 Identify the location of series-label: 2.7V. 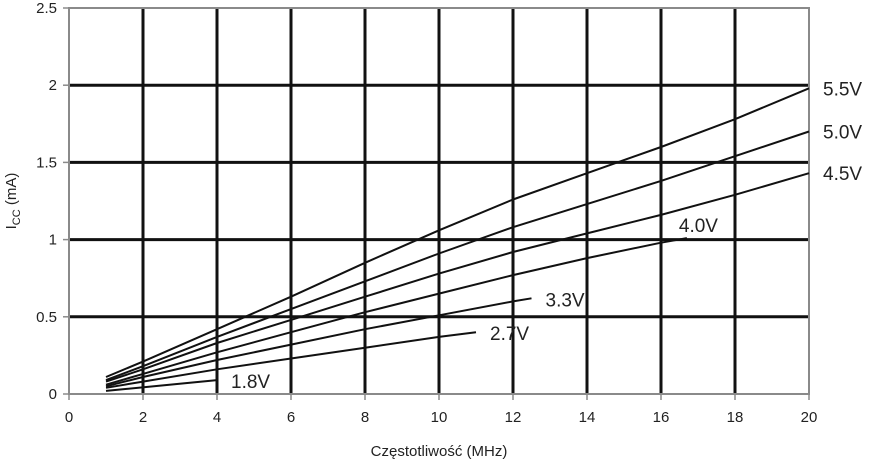
(509, 334).